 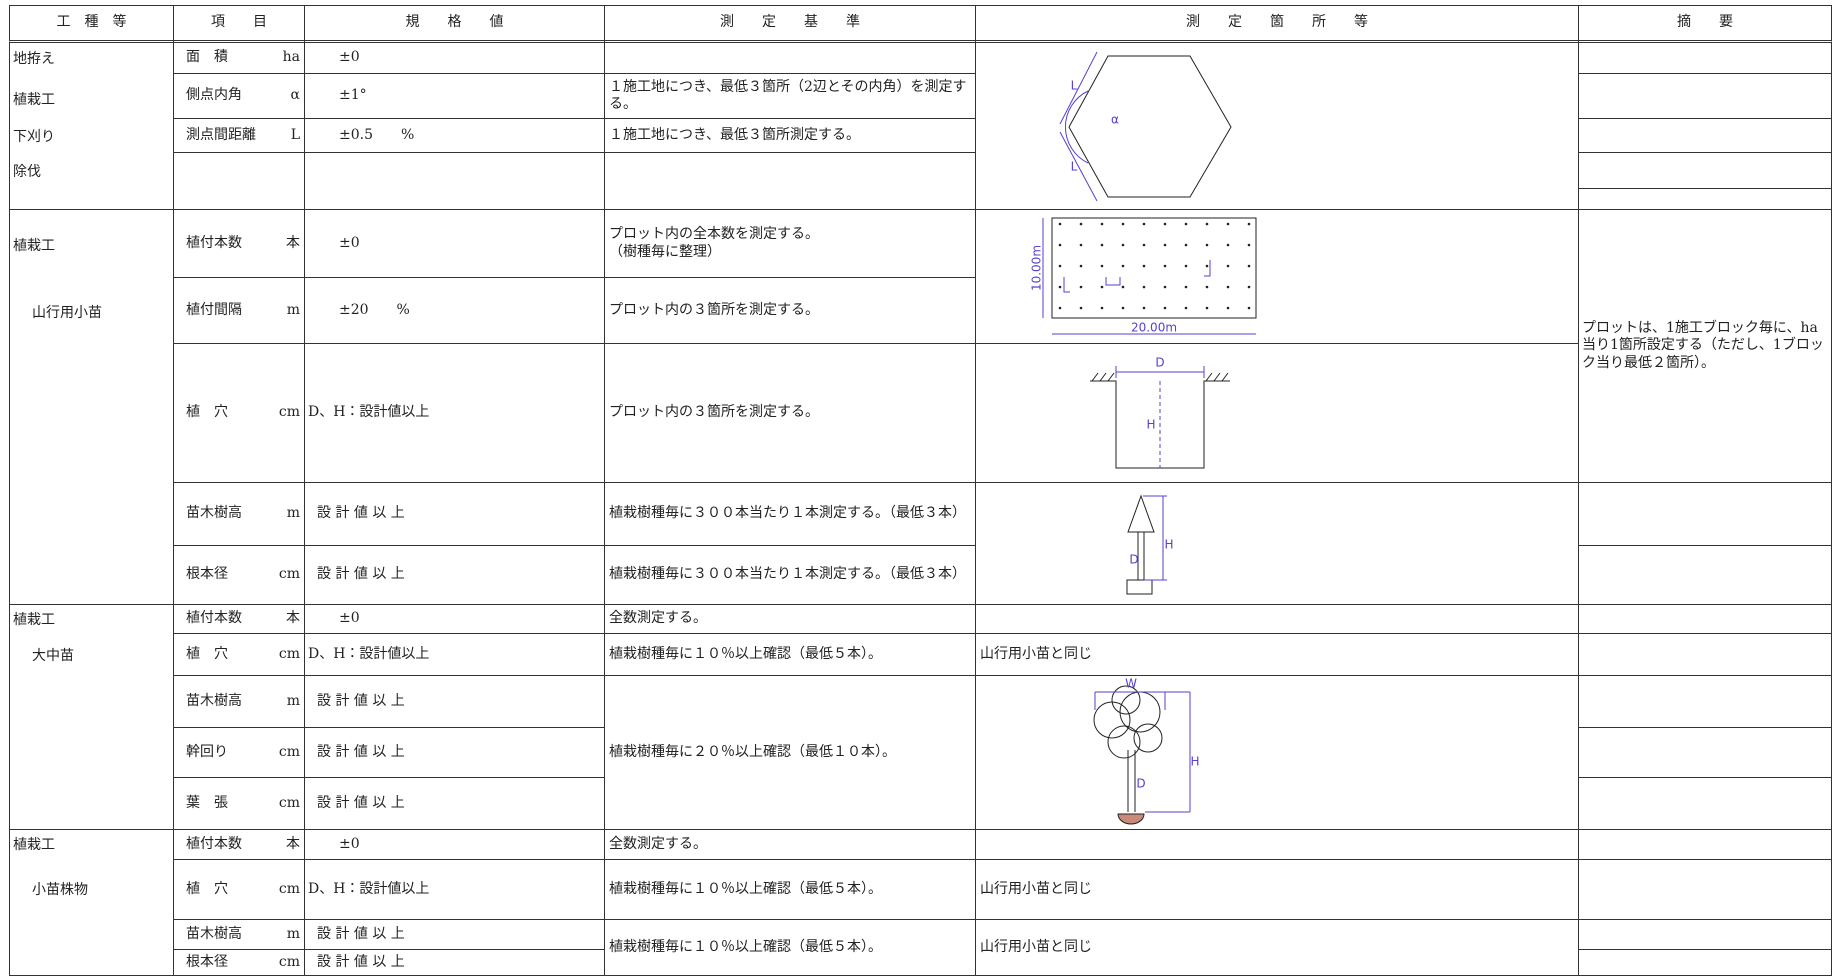 I want to click on spec-cell: ±1°, so click(x=454, y=96).